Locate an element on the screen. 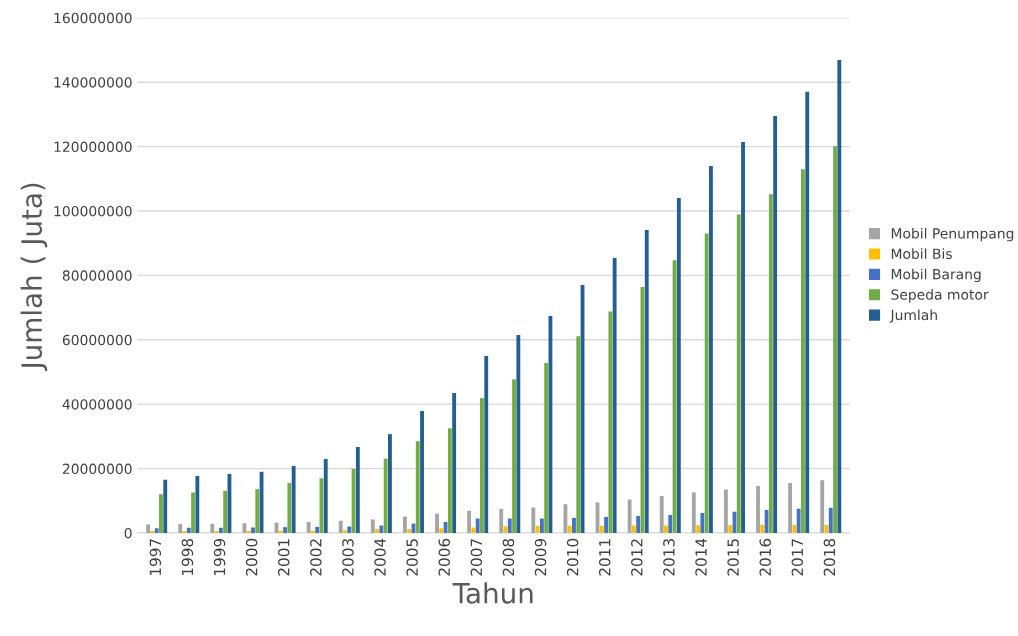 The image size is (1018, 636). x-tick-label: 2002 is located at coordinates (316, 557).